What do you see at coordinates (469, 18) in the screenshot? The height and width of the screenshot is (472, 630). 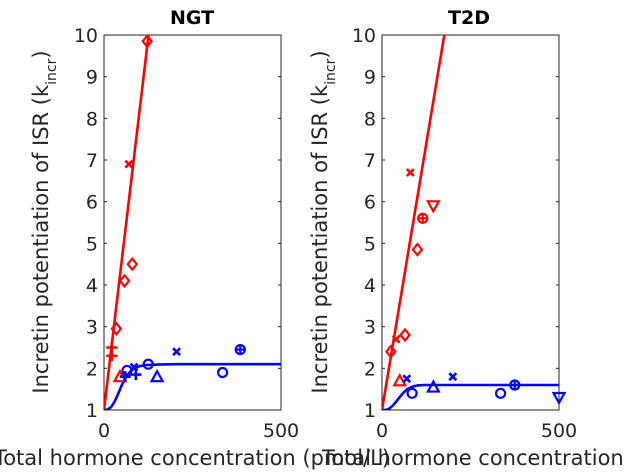 I see `subplot-title: T2D` at bounding box center [469, 18].